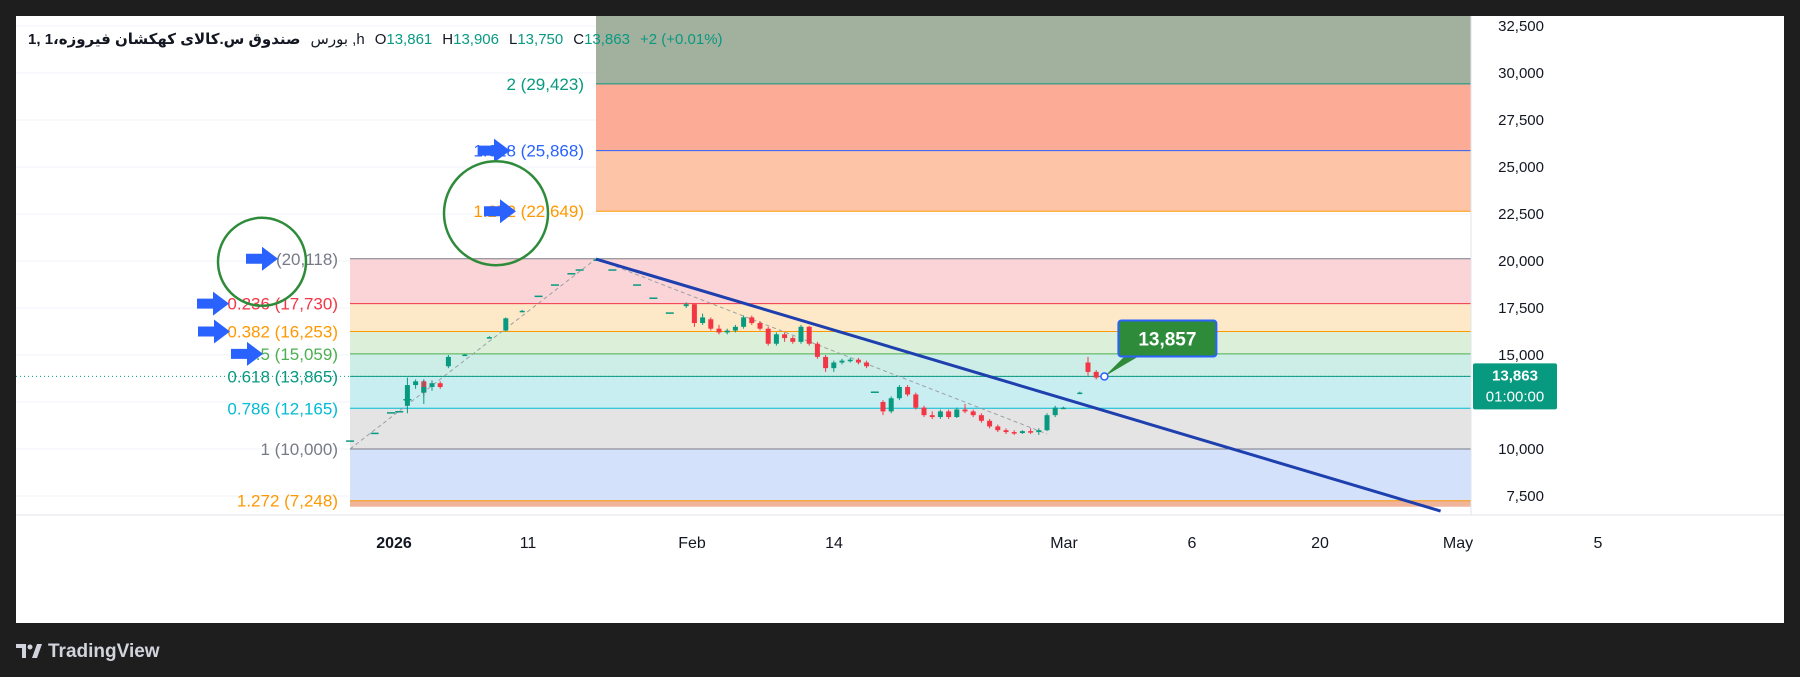 This screenshot has width=1800, height=677. What do you see at coordinates (1515, 386) in the screenshot?
I see `current-price-badge` at bounding box center [1515, 386].